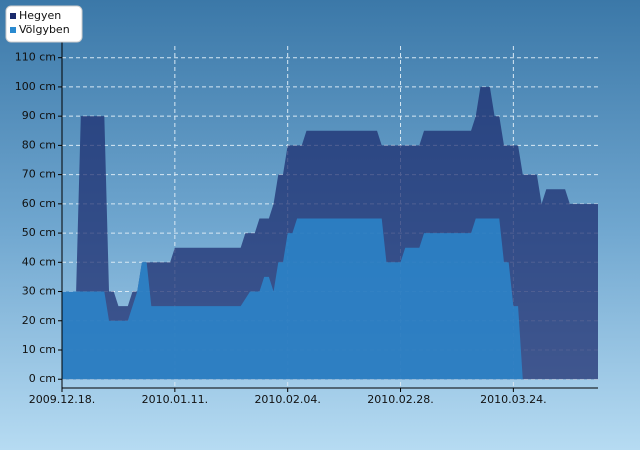 The width and height of the screenshot is (640, 450). What do you see at coordinates (39, 320) in the screenshot?
I see `y-tick-label: 20 cm` at bounding box center [39, 320].